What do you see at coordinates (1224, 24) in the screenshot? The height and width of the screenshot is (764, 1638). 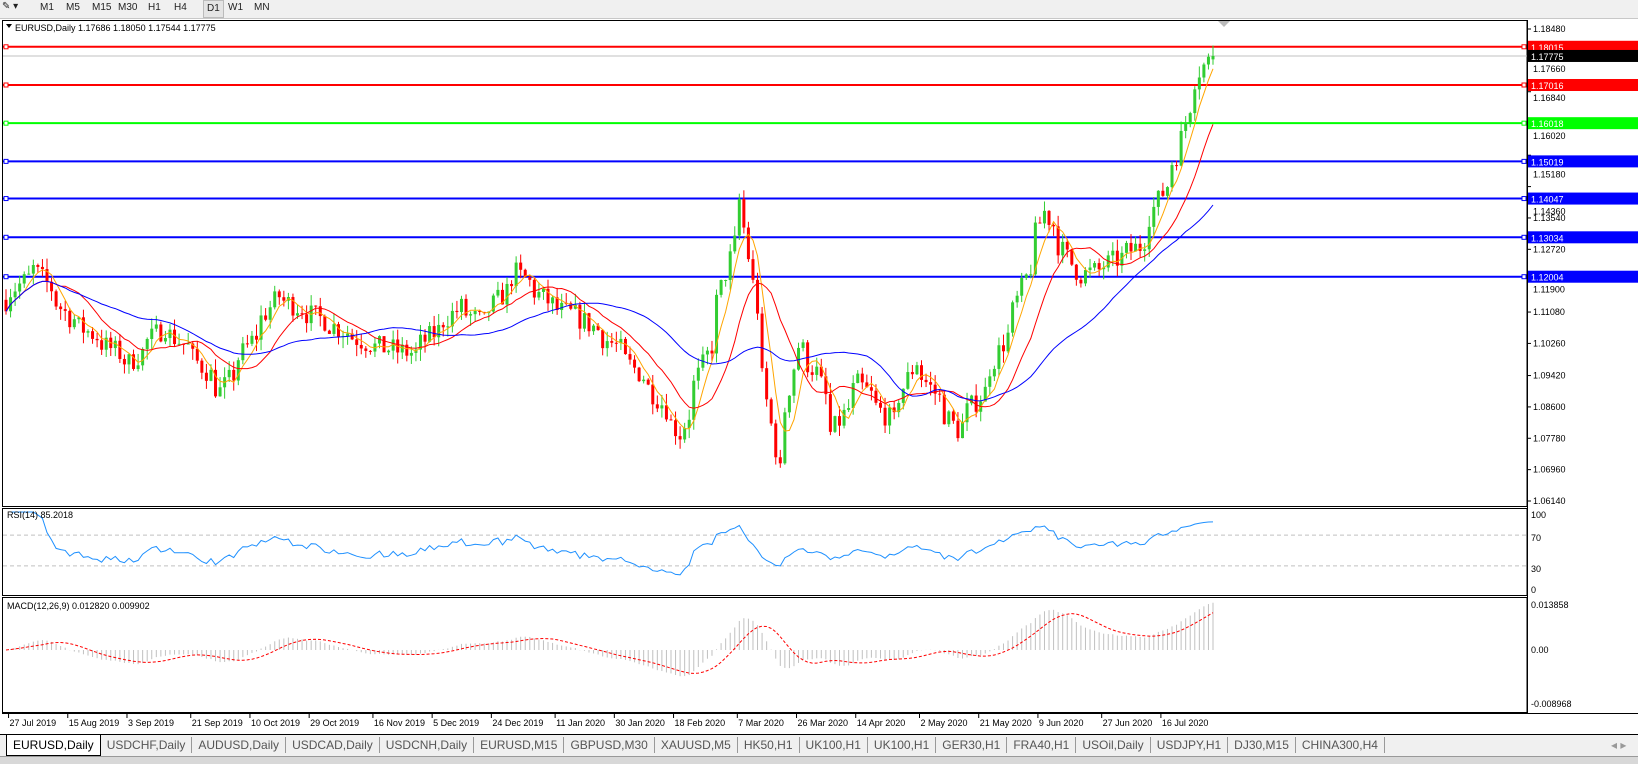 I see `chart-shift-marker` at bounding box center [1224, 24].